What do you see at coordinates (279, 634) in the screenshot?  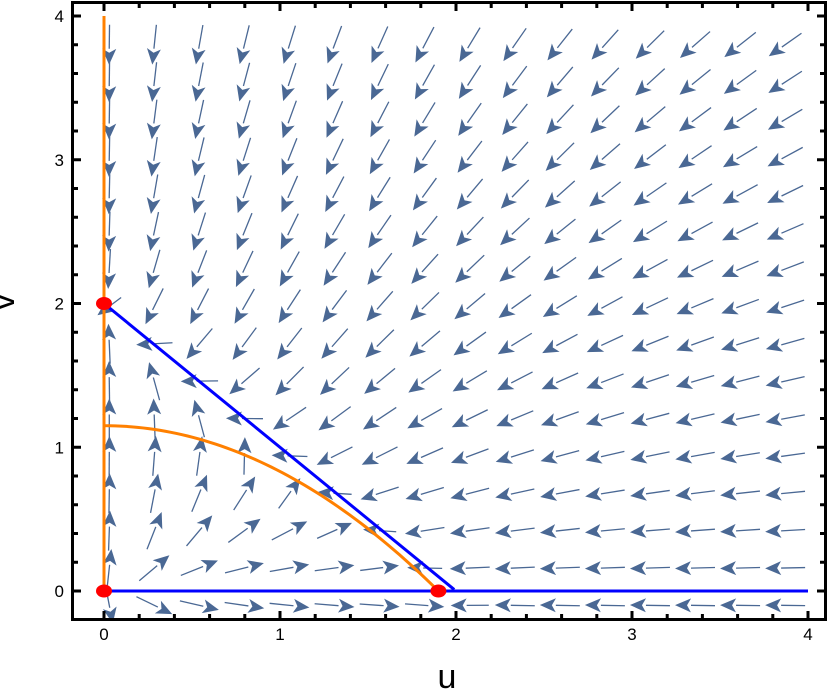 I see `x-tick-label: 1` at bounding box center [279, 634].